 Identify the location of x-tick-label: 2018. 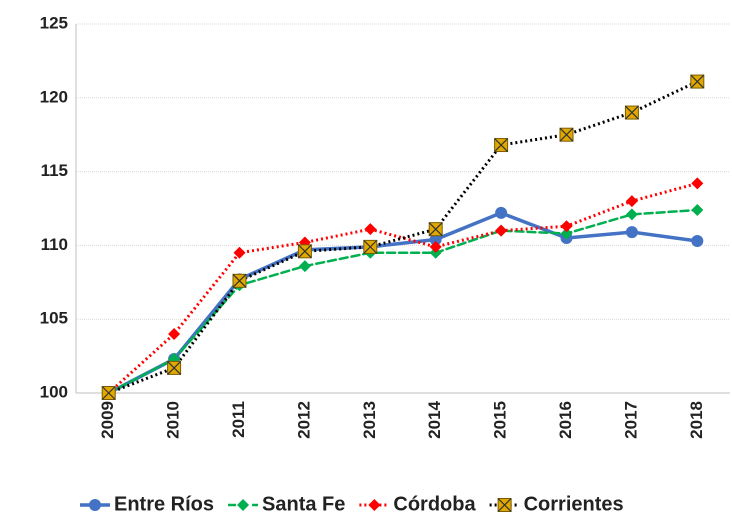
(696, 420).